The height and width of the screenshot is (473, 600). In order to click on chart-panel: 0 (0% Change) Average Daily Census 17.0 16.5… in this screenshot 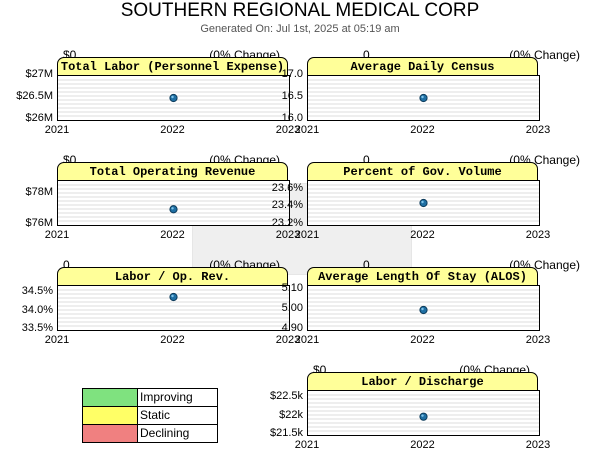, I will do `click(438, 103)`.